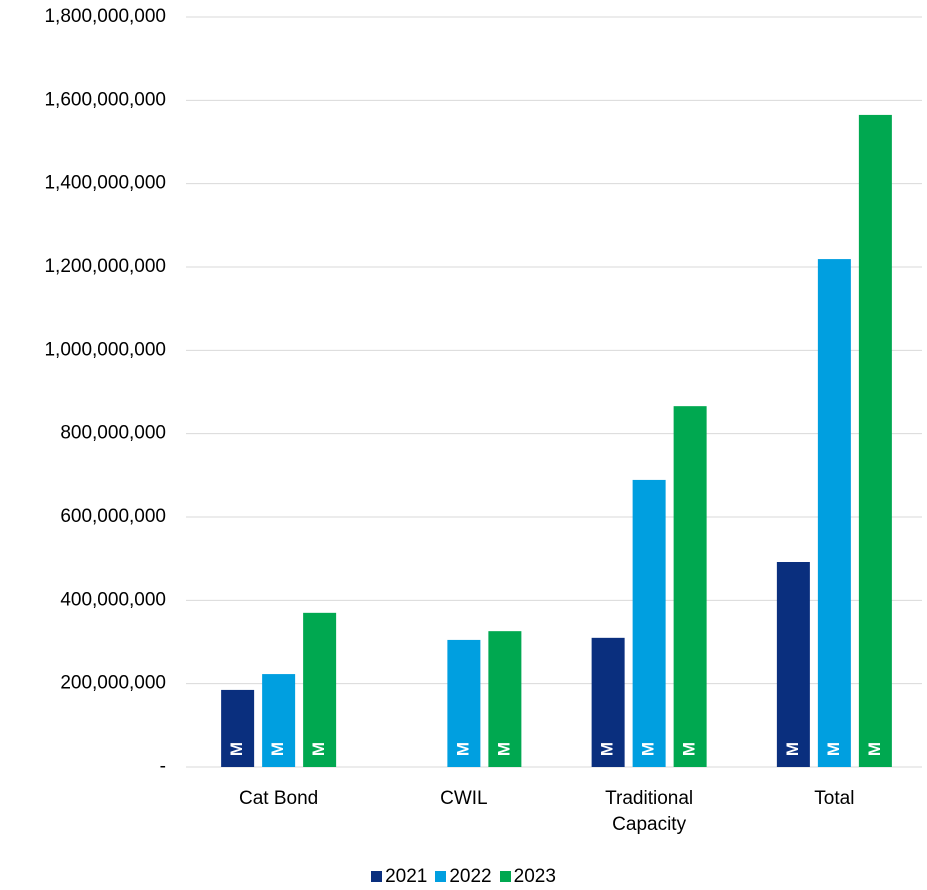  I want to click on x-tick-label: CWIL, so click(464, 798).